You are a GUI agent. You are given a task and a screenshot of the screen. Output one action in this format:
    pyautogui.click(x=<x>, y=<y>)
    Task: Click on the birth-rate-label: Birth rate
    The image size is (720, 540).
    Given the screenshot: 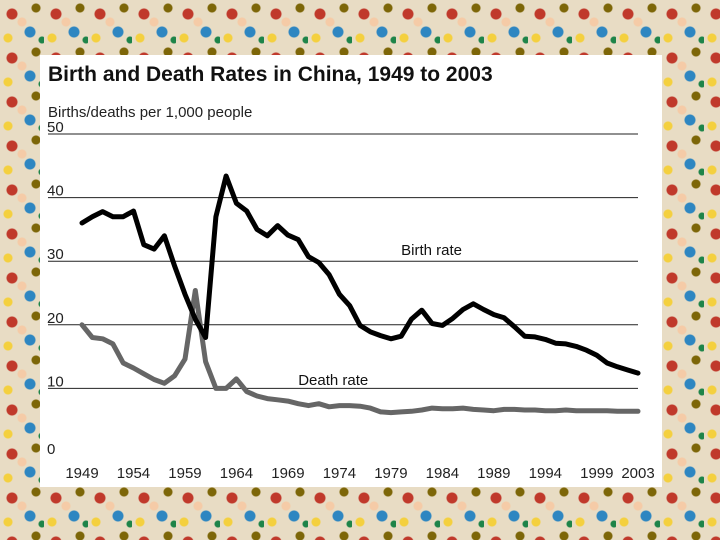 What is the action you would take?
    pyautogui.click(x=431, y=250)
    